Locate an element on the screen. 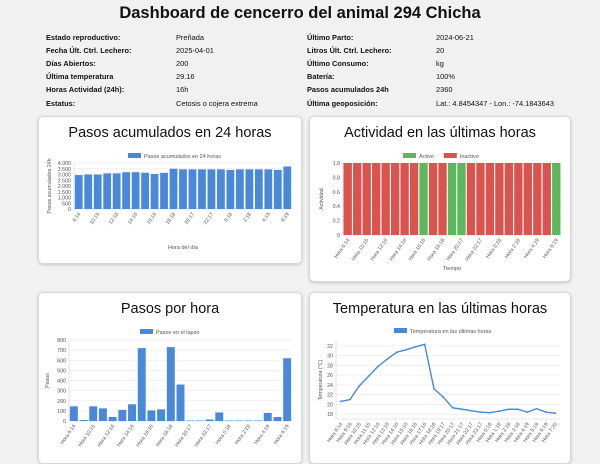 The height and width of the screenshot is (464, 600). card-title: Temperatura en las últimas horas is located at coordinates (440, 309).